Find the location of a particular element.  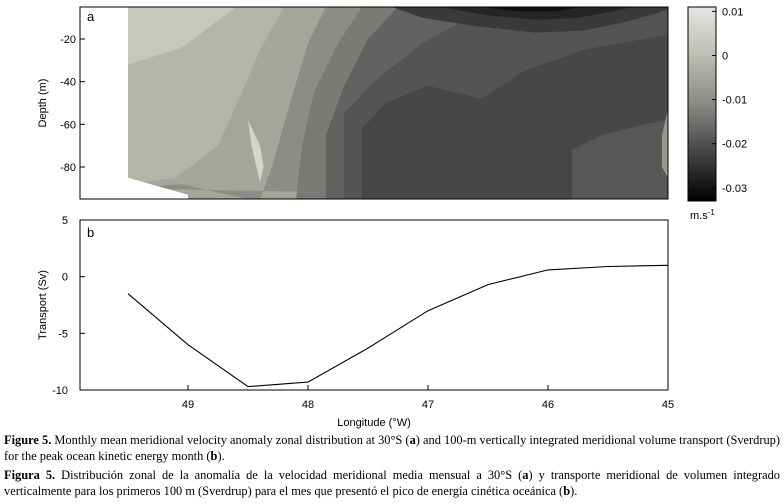

panel-b-xtick-label: 49 is located at coordinates (188, 405).